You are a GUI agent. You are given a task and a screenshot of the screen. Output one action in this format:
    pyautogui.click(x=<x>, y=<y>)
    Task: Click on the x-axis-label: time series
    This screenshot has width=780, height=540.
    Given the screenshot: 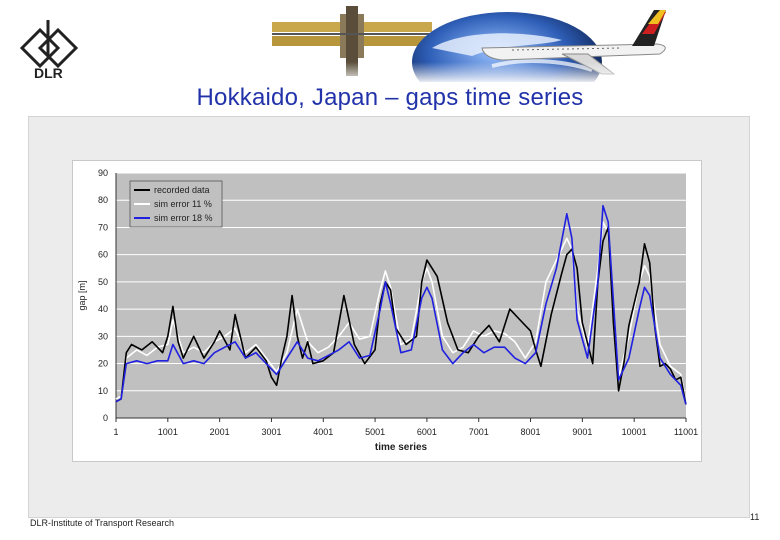 What is the action you would take?
    pyautogui.click(x=401, y=447)
    